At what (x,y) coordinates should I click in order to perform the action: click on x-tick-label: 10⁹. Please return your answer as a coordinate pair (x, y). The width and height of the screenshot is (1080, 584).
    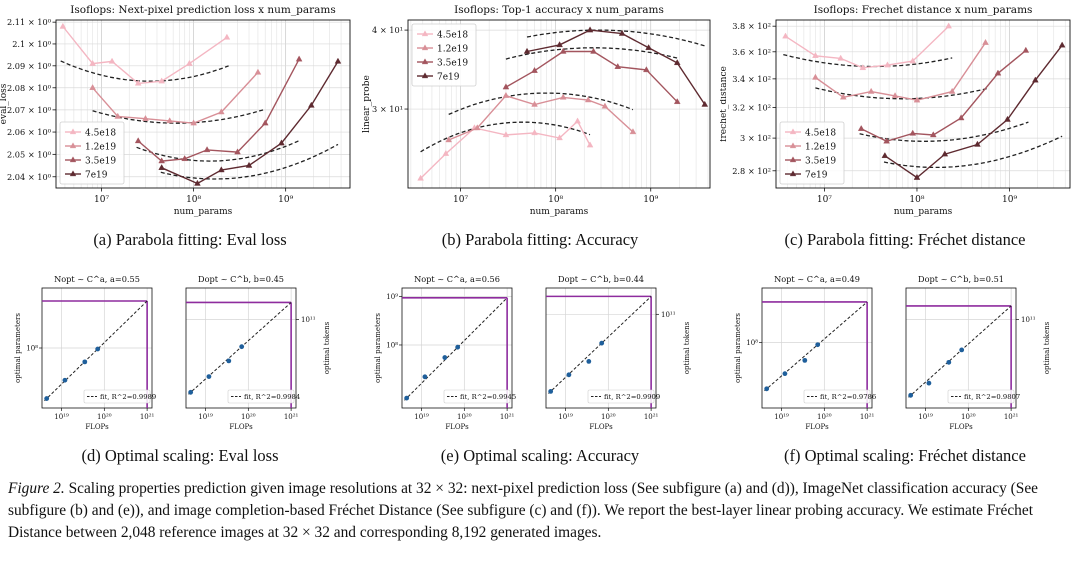
    Looking at the image, I should click on (650, 200).